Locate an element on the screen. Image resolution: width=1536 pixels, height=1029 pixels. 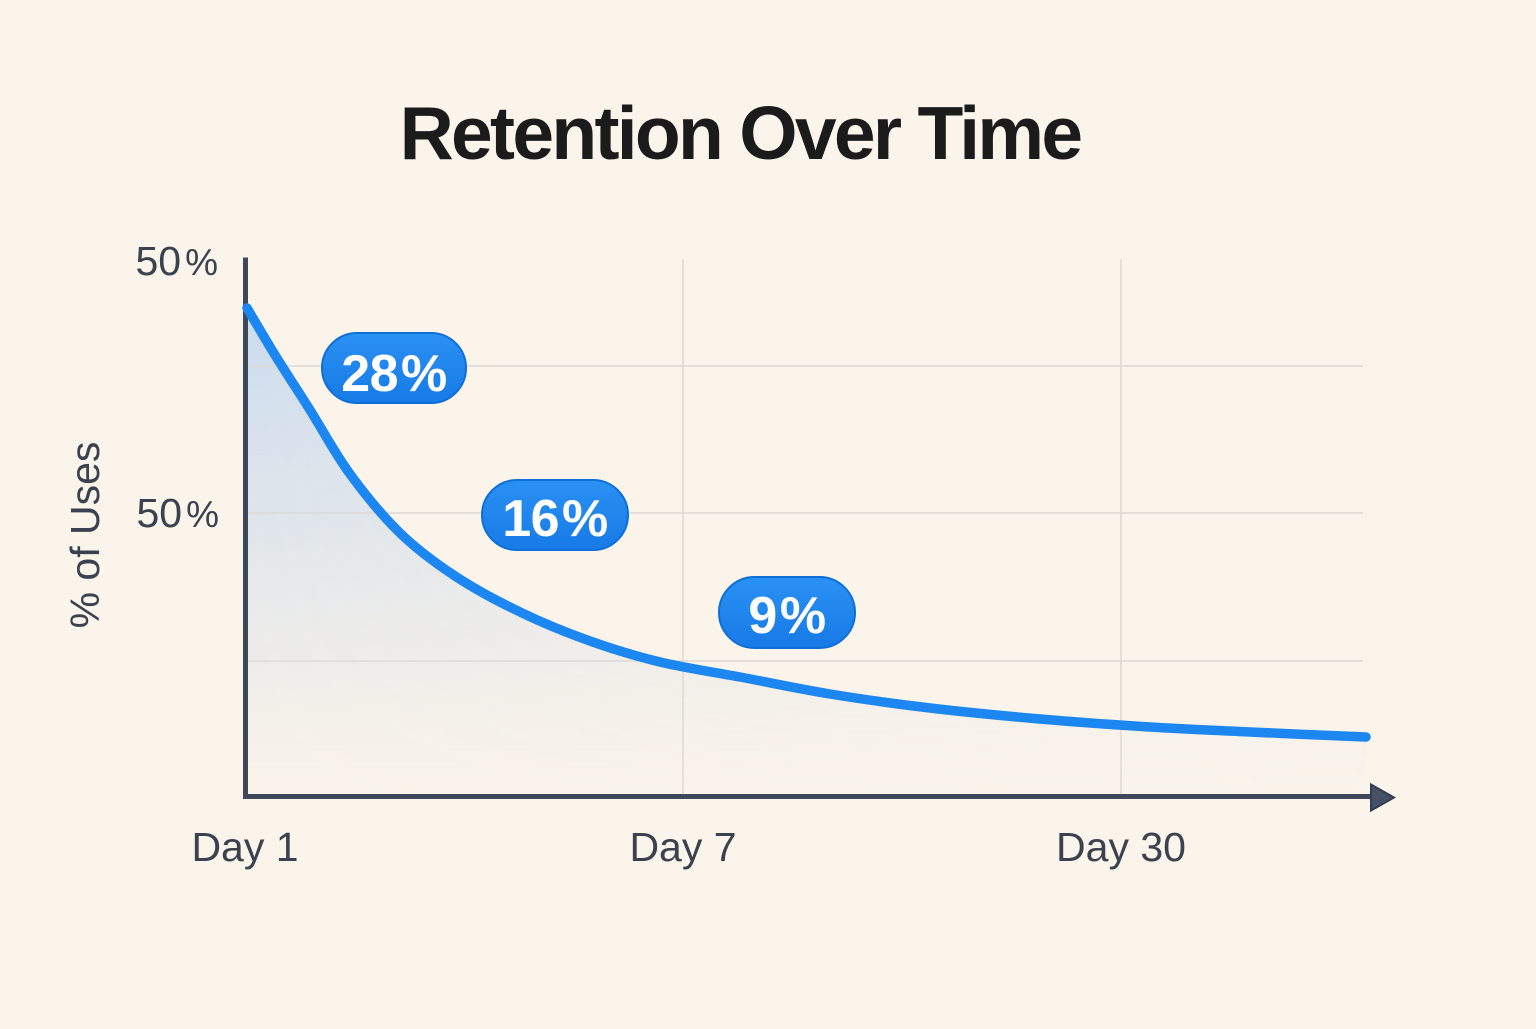
svg-text: Day 7 is located at coordinates (682, 847).